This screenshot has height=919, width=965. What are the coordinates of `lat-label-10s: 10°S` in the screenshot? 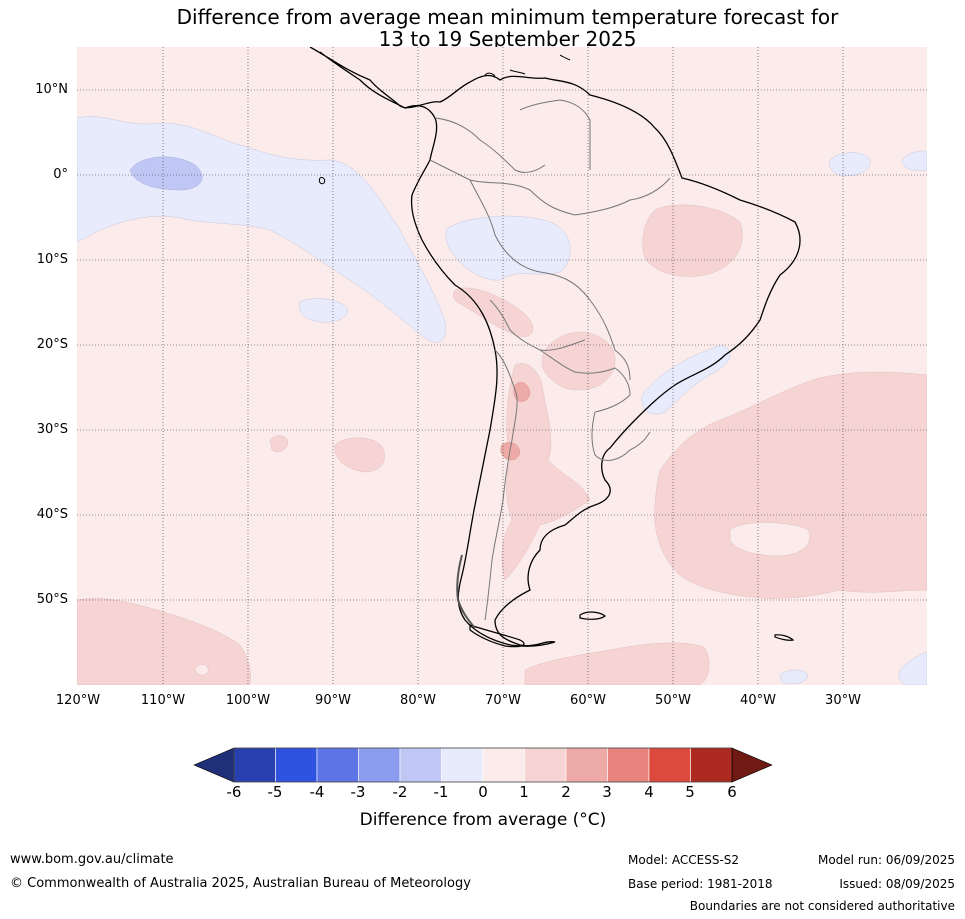 It's located at (52, 259).